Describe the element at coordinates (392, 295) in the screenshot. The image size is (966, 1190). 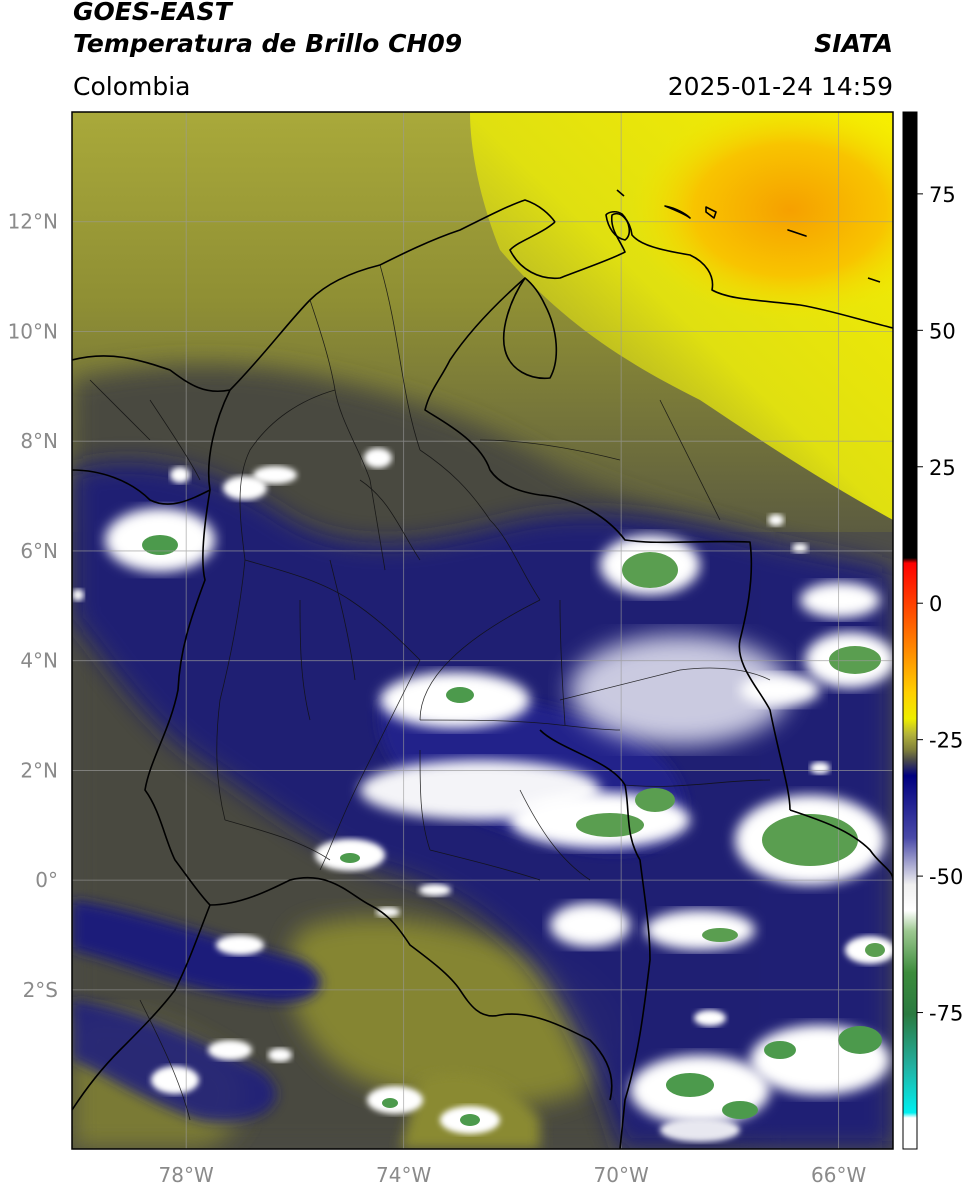
I see `colombia-caribbean-coast` at that location.